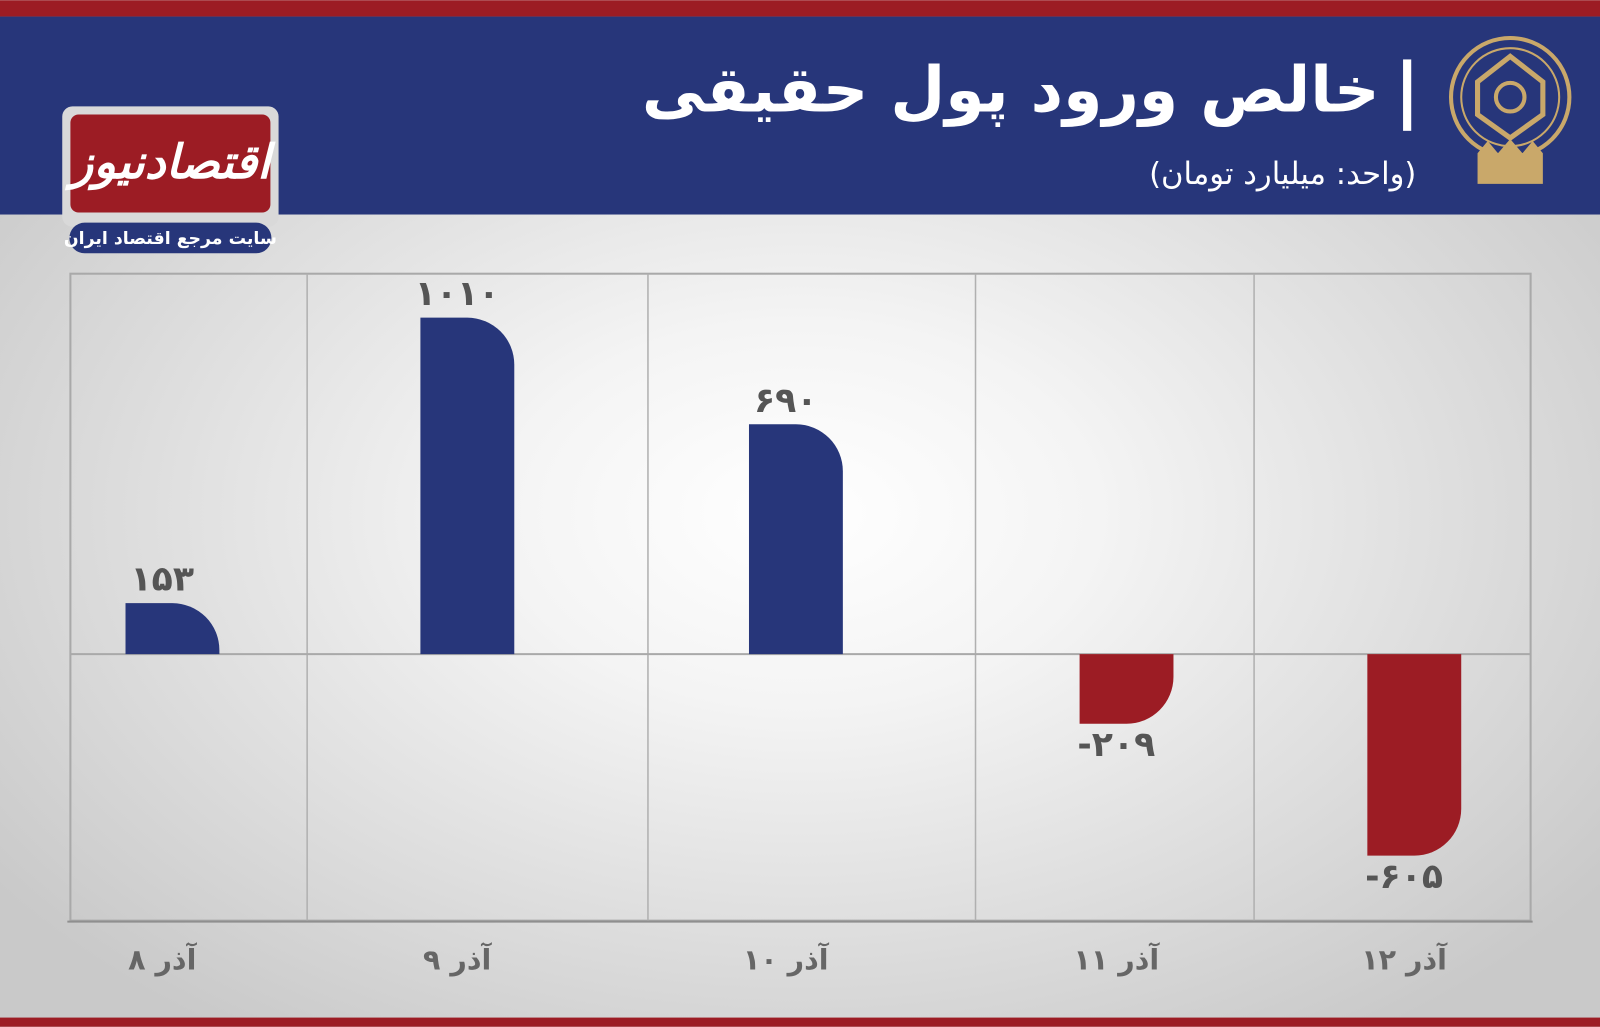 This screenshot has height=1027, width=1600. What do you see at coordinates (457, 294) in the screenshot?
I see `value-label: ۱۰۱۰` at bounding box center [457, 294].